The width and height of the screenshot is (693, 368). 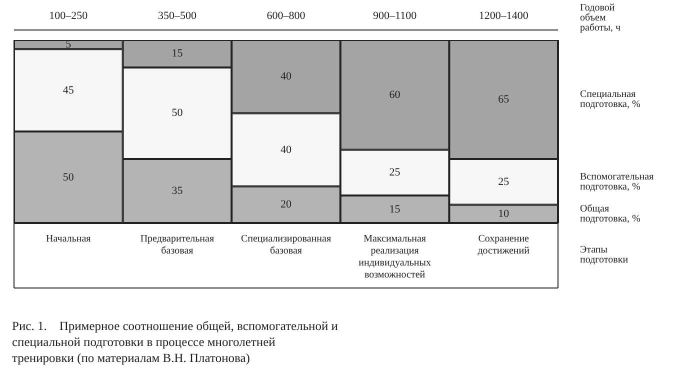 I want to click on data-label: 10, so click(x=504, y=214).